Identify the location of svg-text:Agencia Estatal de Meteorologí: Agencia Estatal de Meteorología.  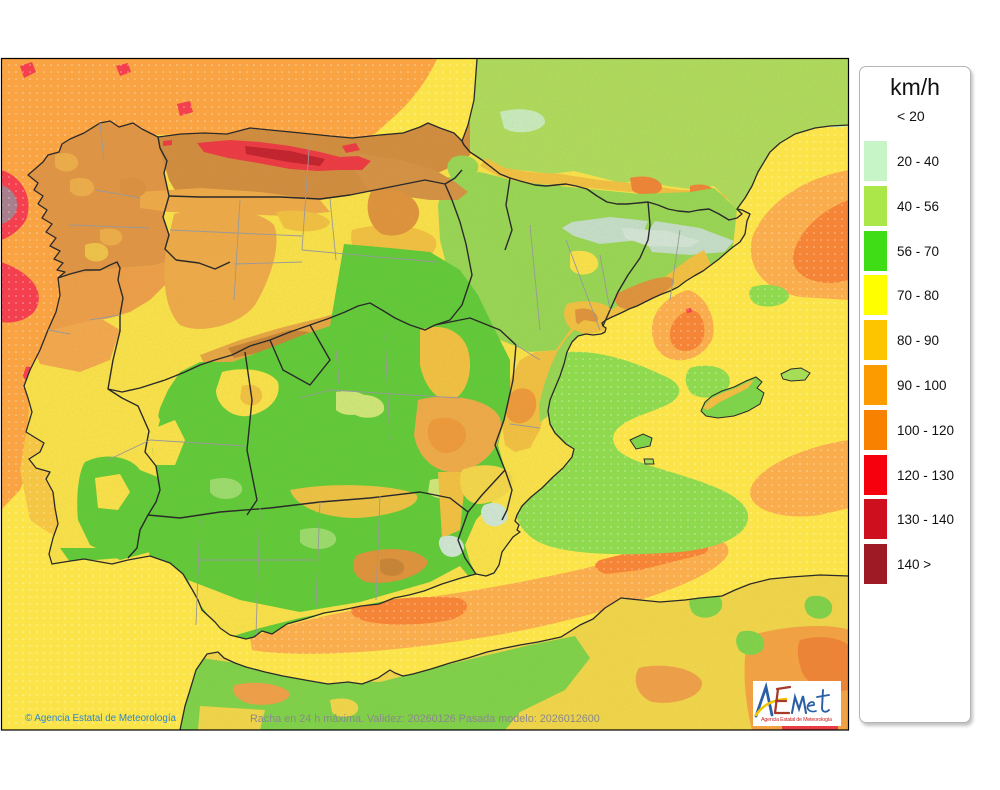
(796, 720).